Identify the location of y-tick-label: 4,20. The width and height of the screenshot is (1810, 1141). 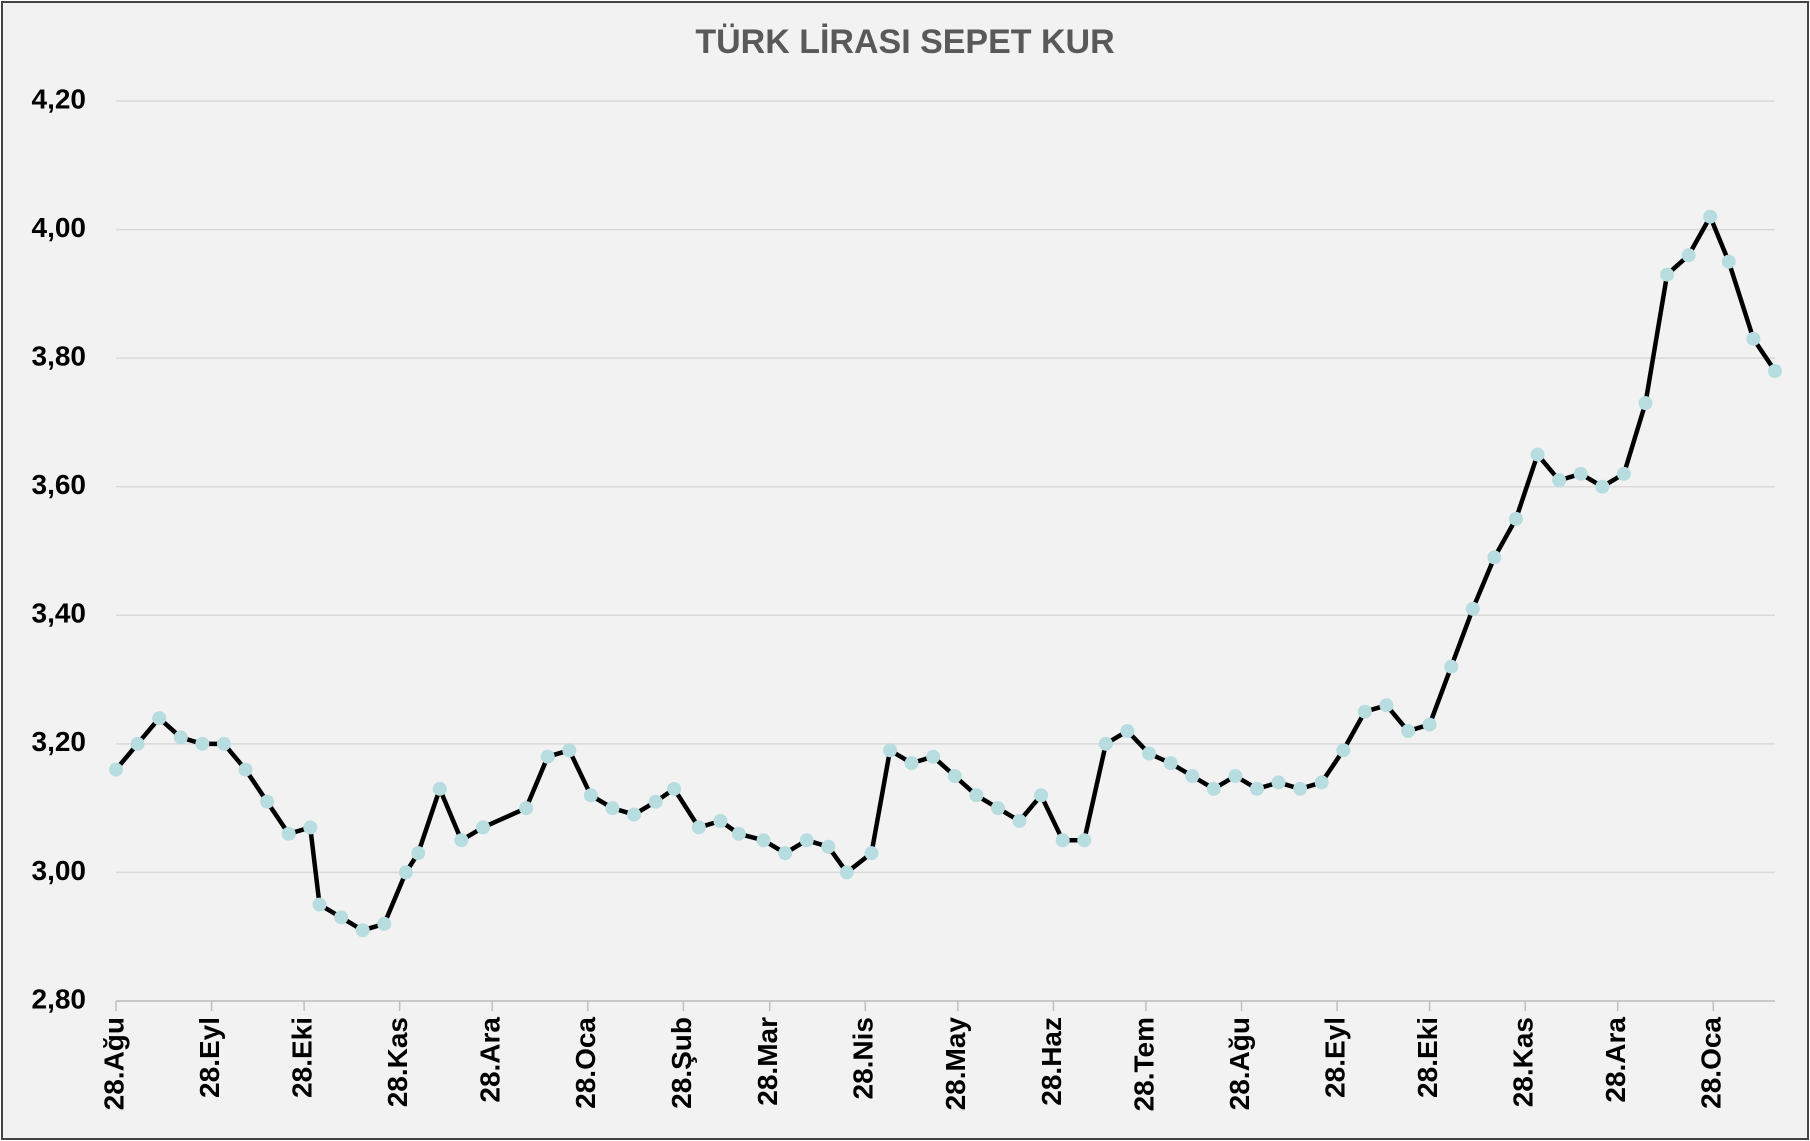
(59, 98).